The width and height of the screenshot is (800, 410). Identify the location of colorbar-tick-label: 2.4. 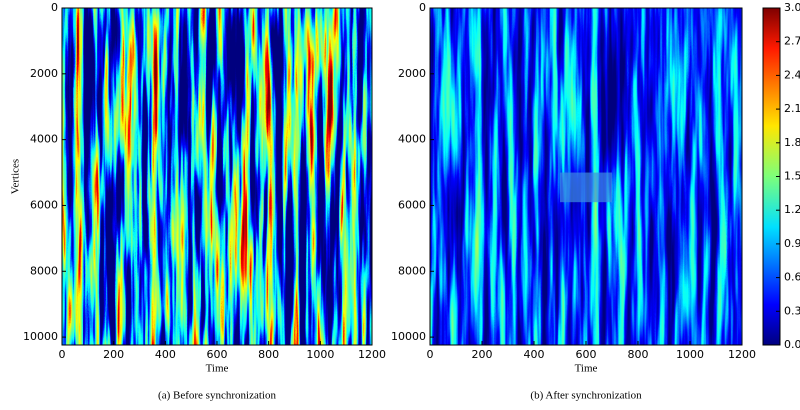
(792, 74).